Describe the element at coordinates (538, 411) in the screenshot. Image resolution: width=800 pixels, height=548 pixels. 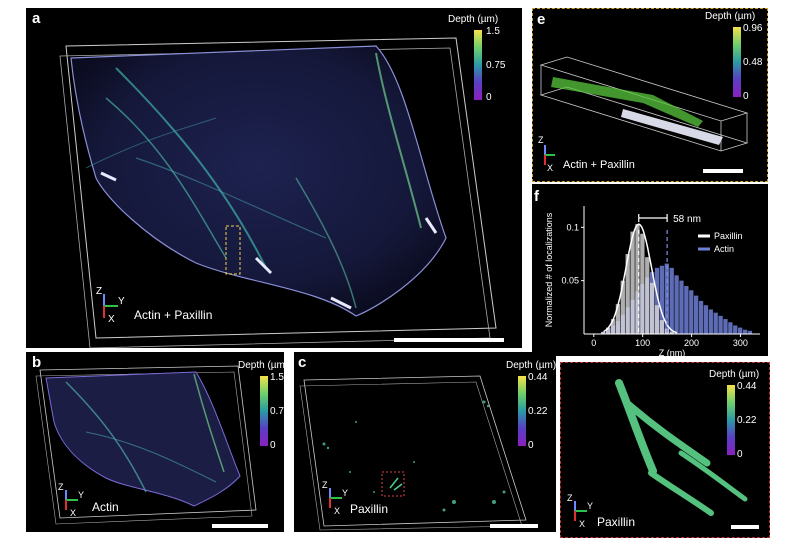
I see `panel-c-colorbar-mid: 0.22` at that location.